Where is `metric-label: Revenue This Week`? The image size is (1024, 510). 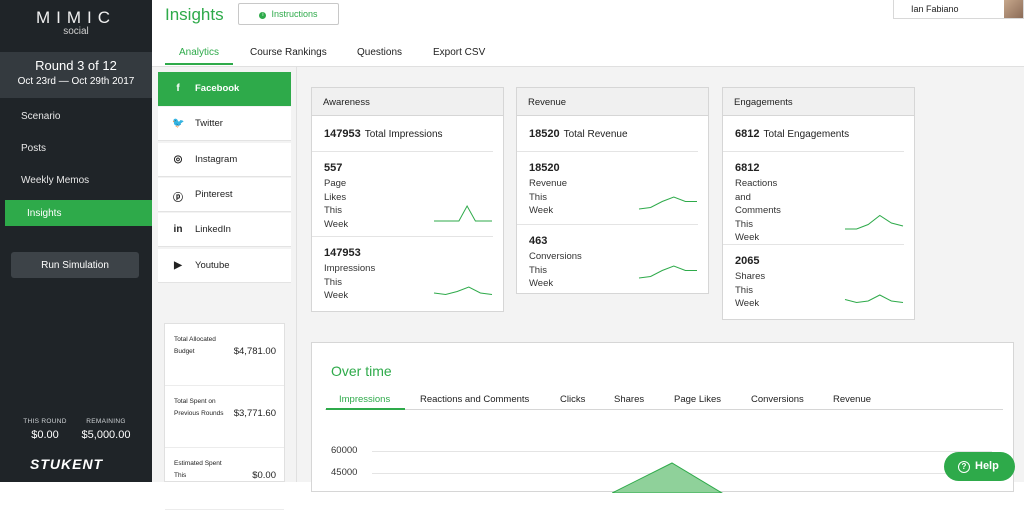
metric-label: Revenue This Week is located at coordinates (548, 197).